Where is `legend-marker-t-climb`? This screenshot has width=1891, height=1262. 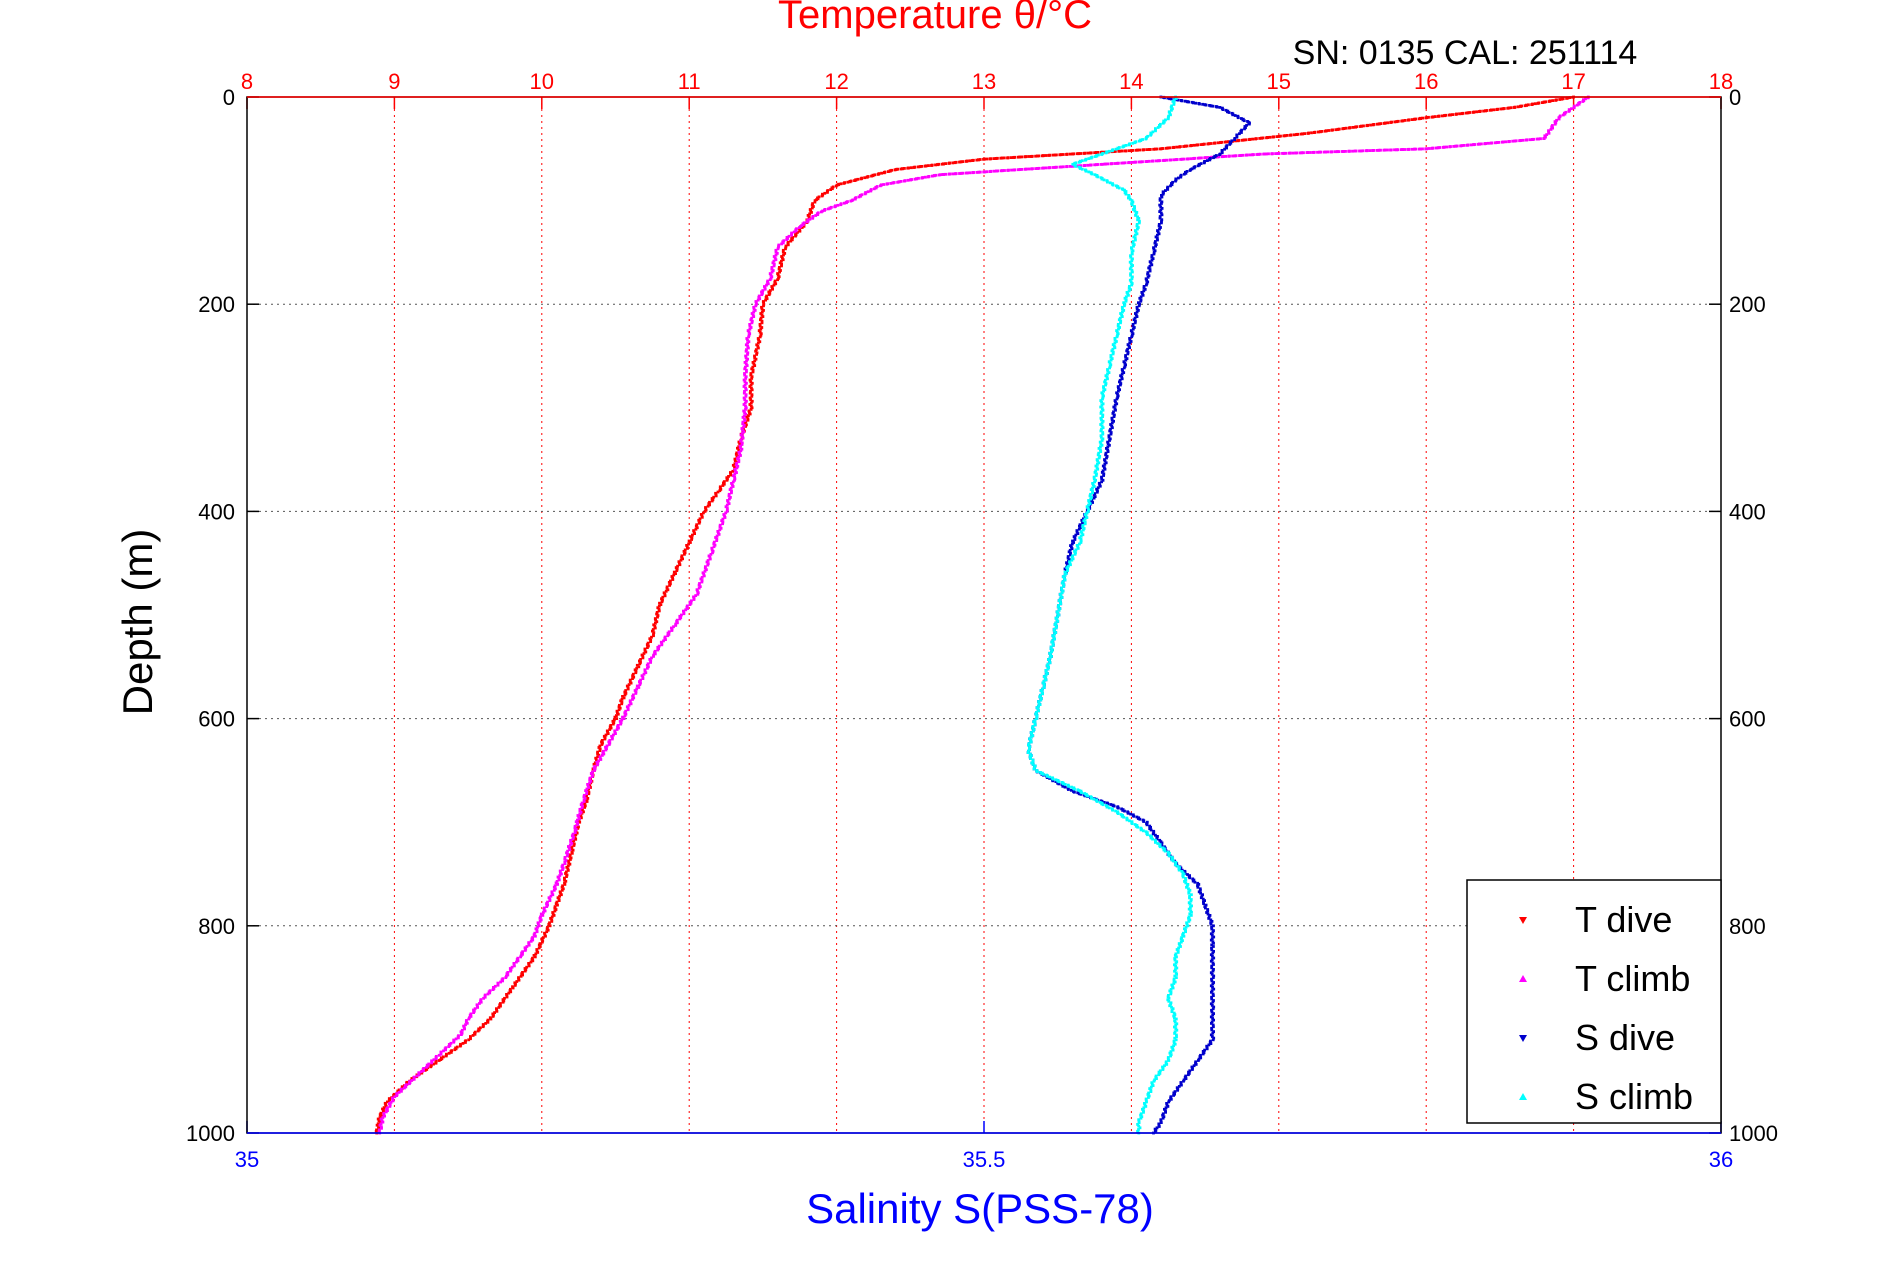
legend-marker-t-climb is located at coordinates (1523, 978).